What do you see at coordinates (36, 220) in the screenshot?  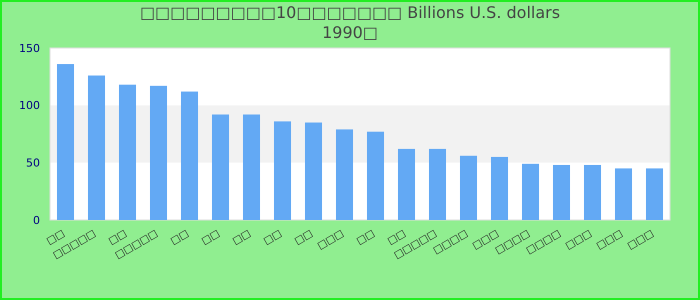 I see `y-tick-label: 0` at bounding box center [36, 220].